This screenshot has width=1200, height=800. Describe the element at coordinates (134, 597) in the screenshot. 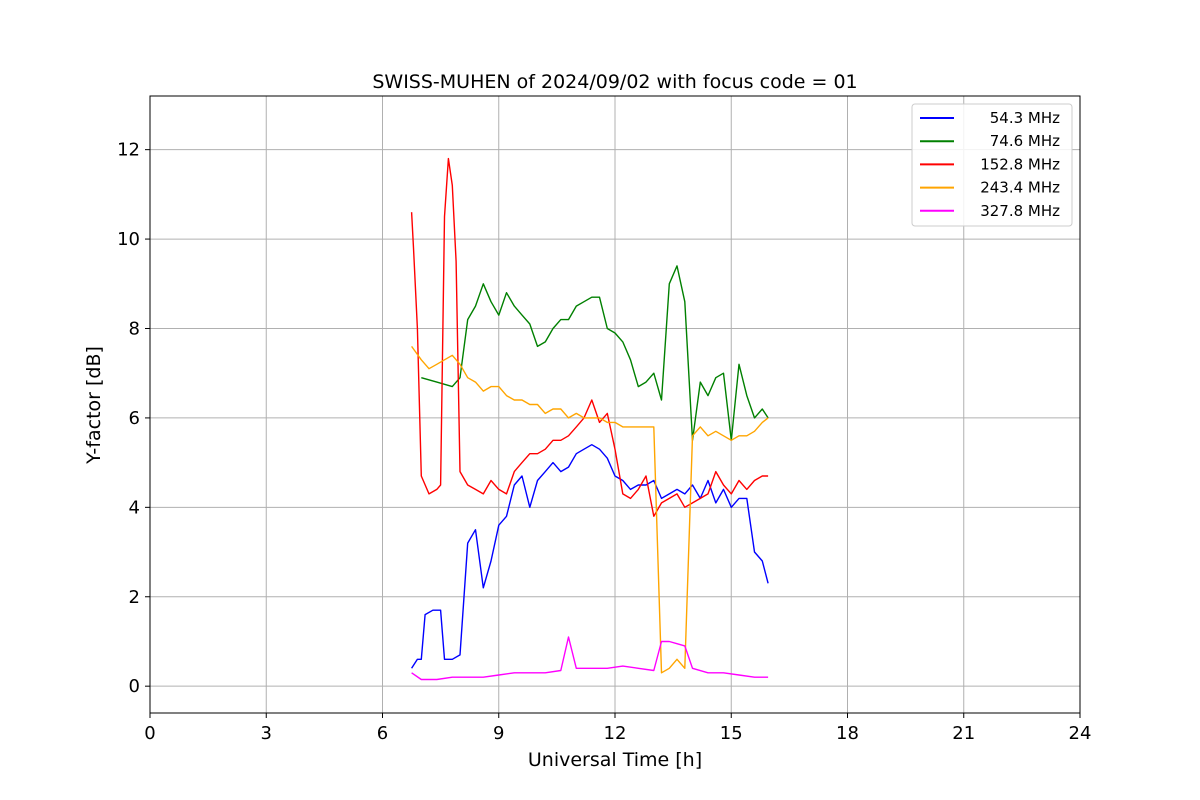

I see `y-tick-label: 2` at that location.